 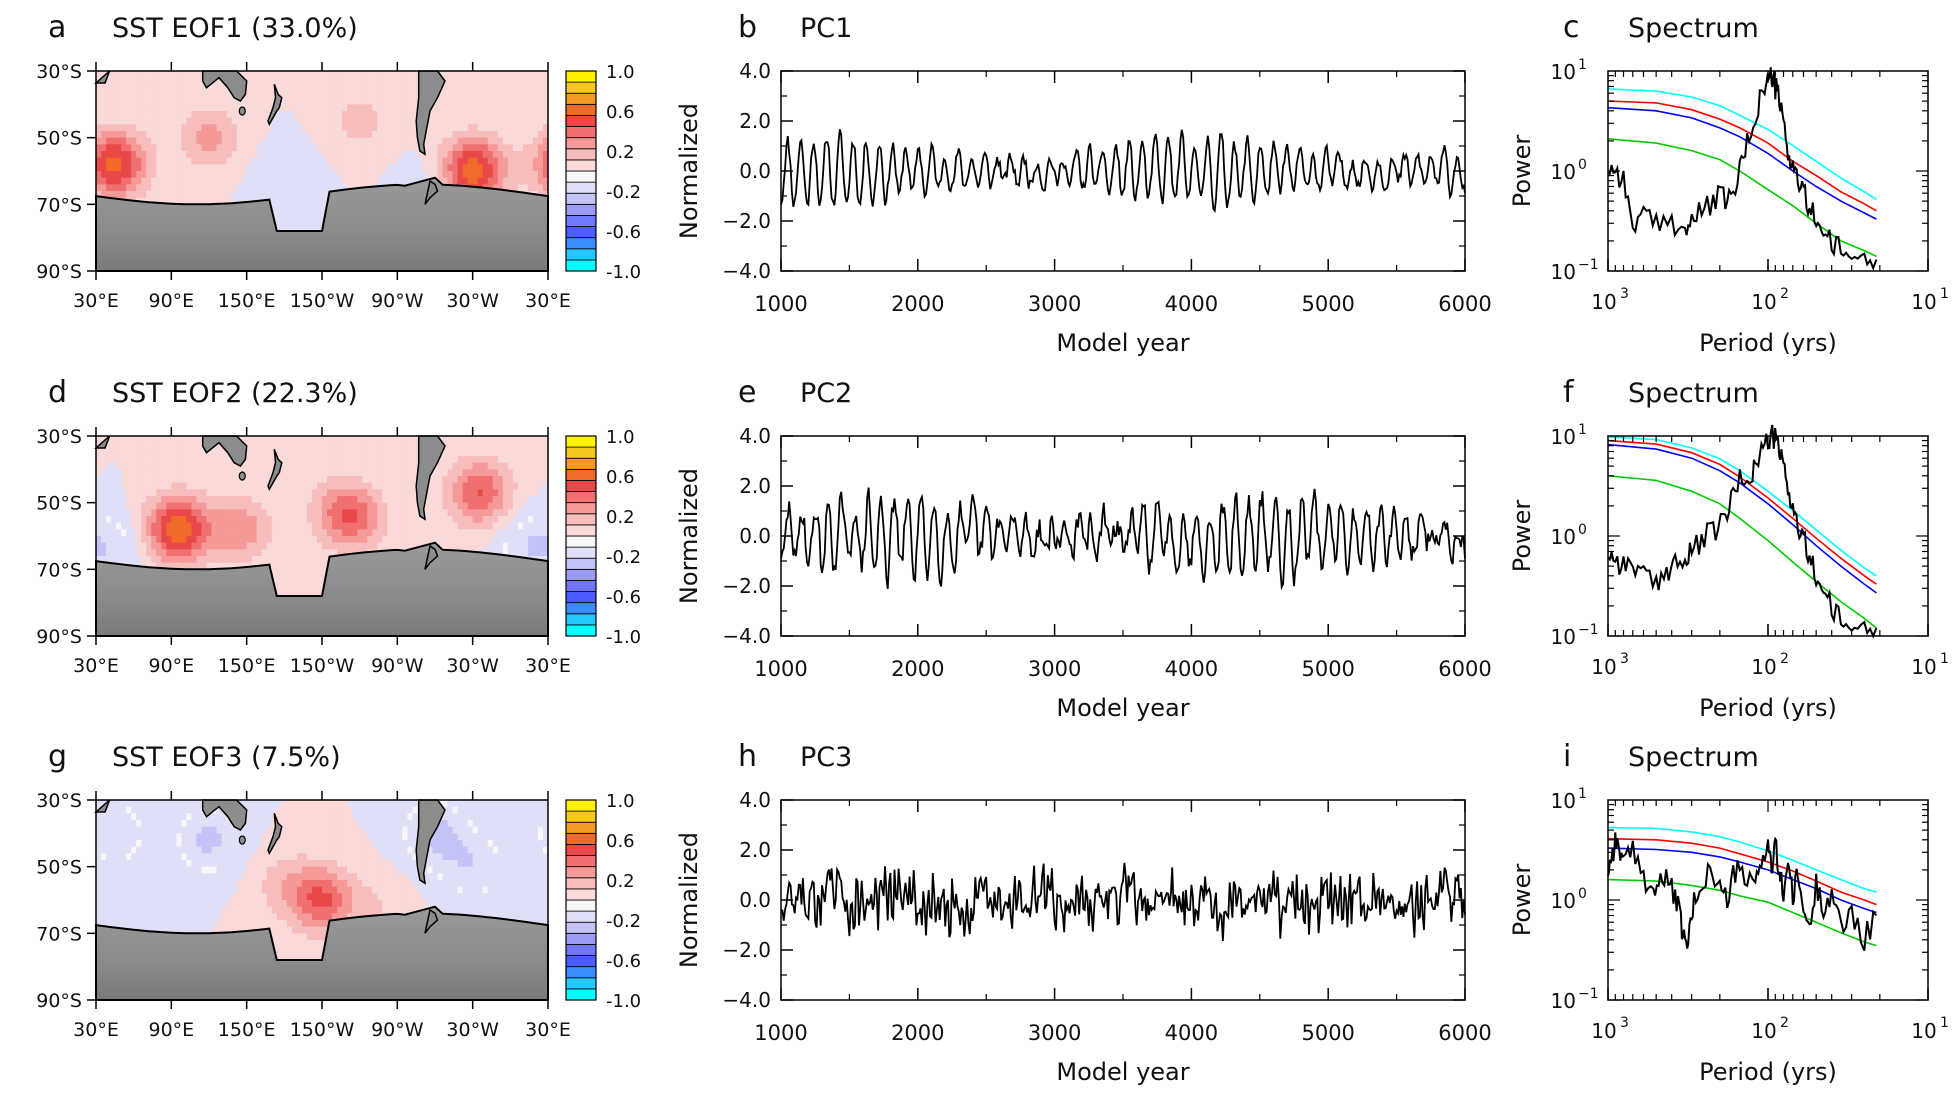 I want to click on map-title-2: SST EOF2 (22.3%), so click(x=235, y=393).